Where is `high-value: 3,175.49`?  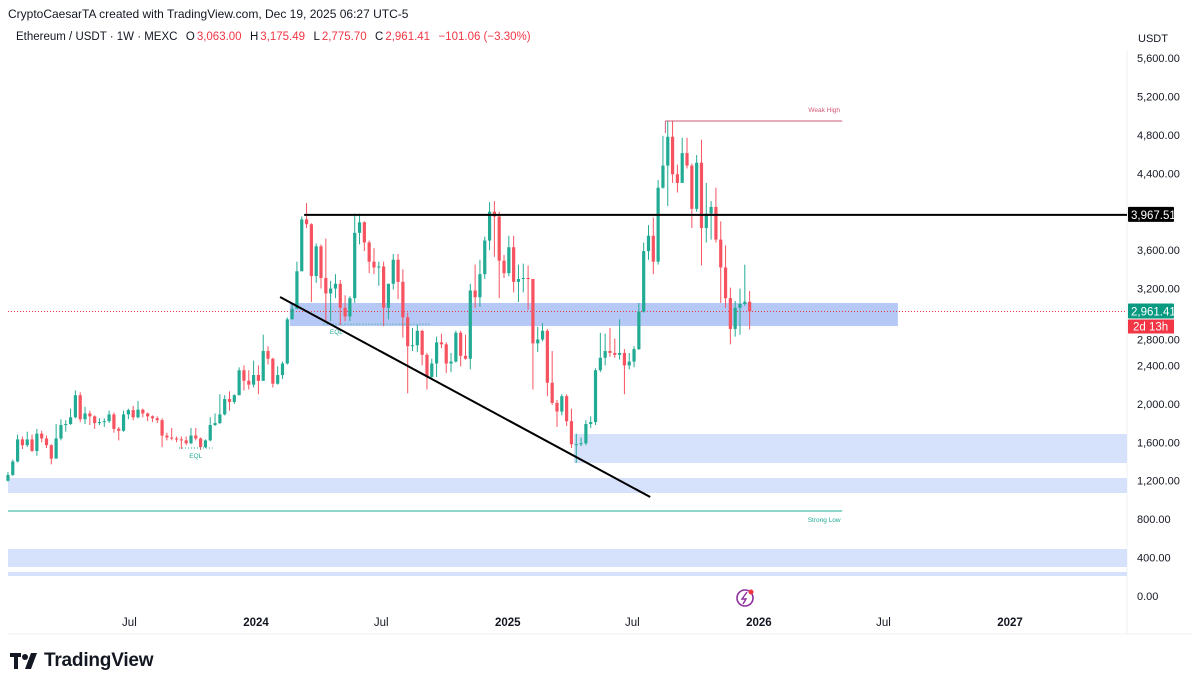 high-value: 3,175.49 is located at coordinates (283, 37).